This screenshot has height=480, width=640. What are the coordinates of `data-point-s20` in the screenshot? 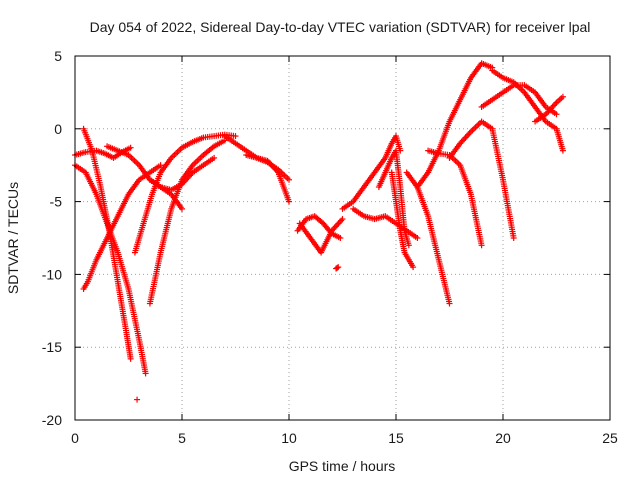 It's located at (481, 245).